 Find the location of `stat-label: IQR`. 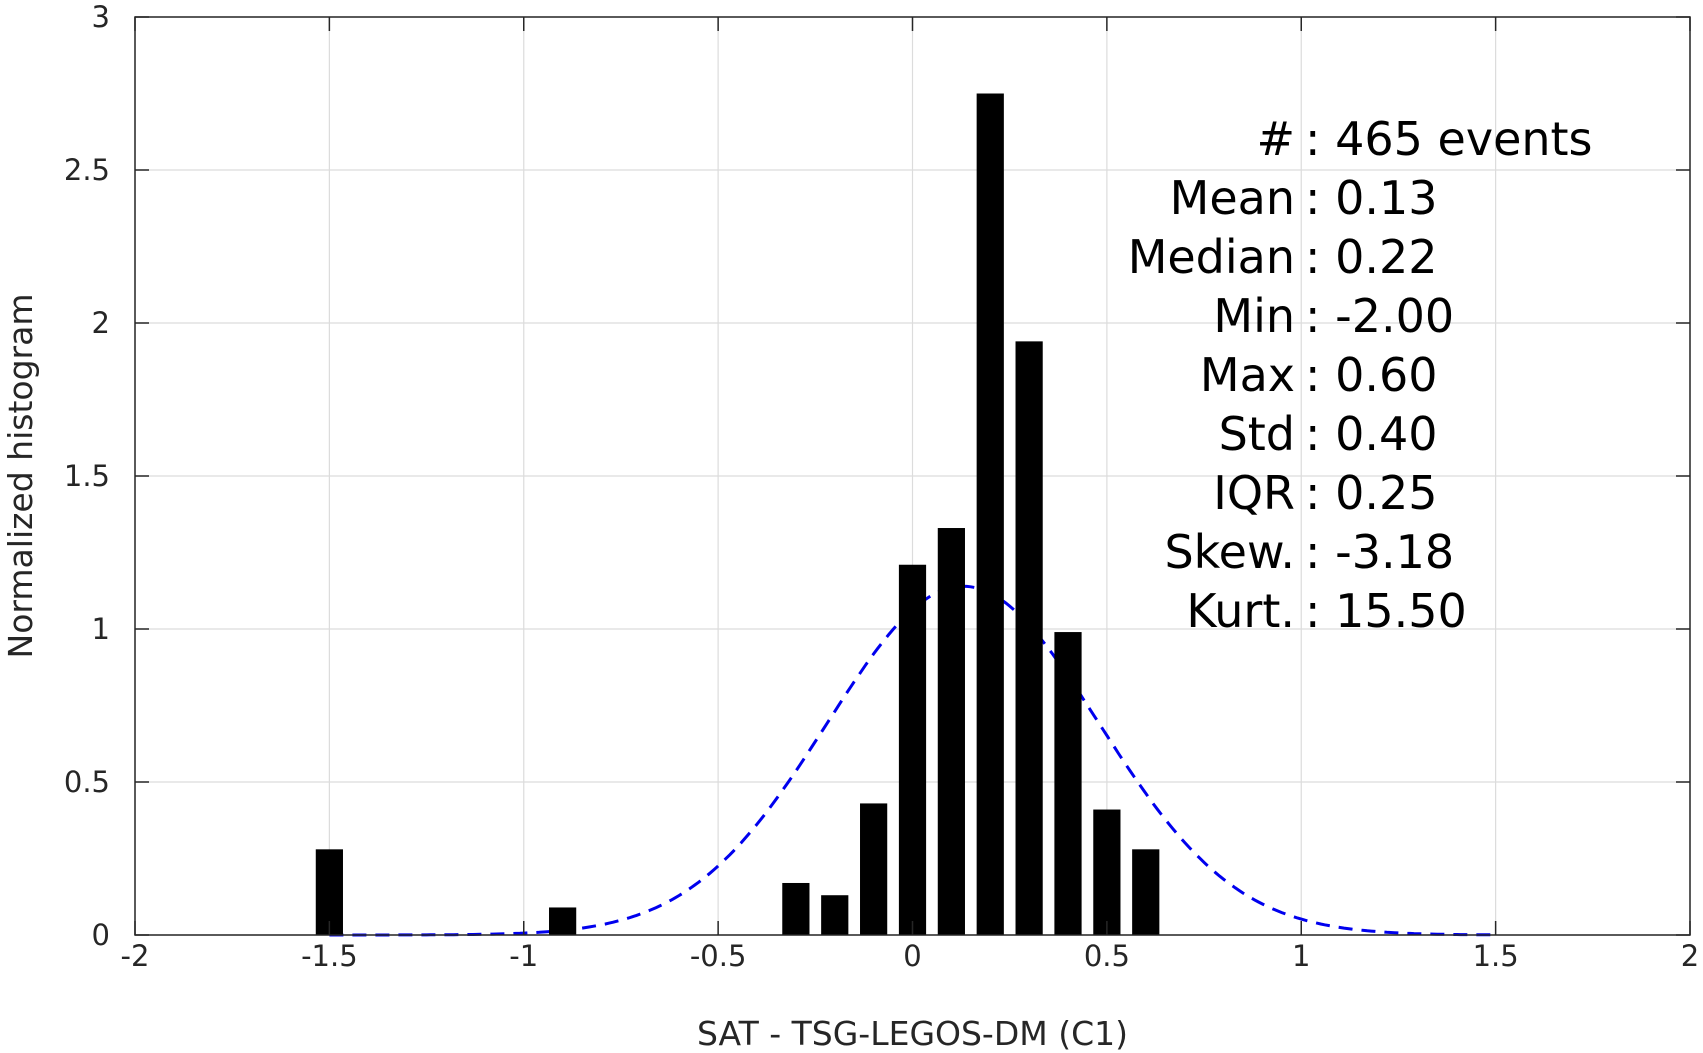

stat-label: IQR is located at coordinates (1254, 493).